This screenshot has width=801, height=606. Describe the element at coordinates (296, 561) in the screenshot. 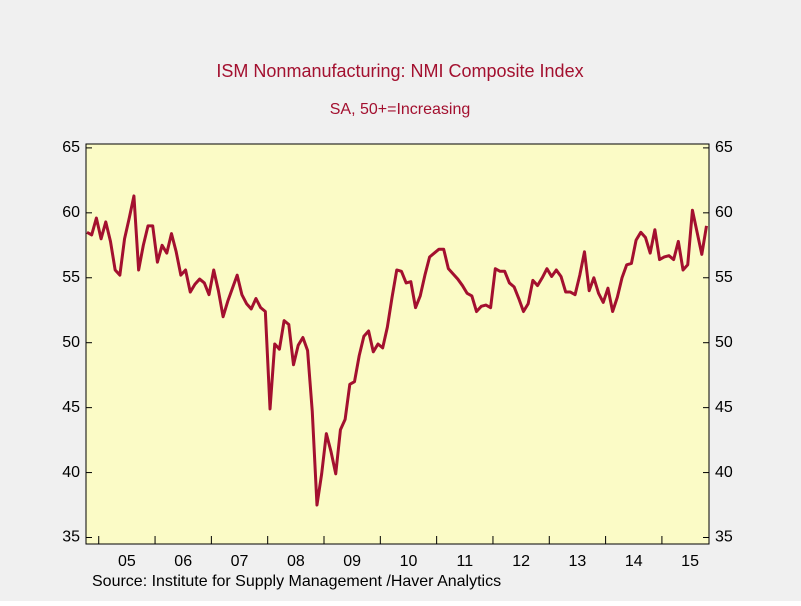

I see `x-tick-label: 08` at that location.